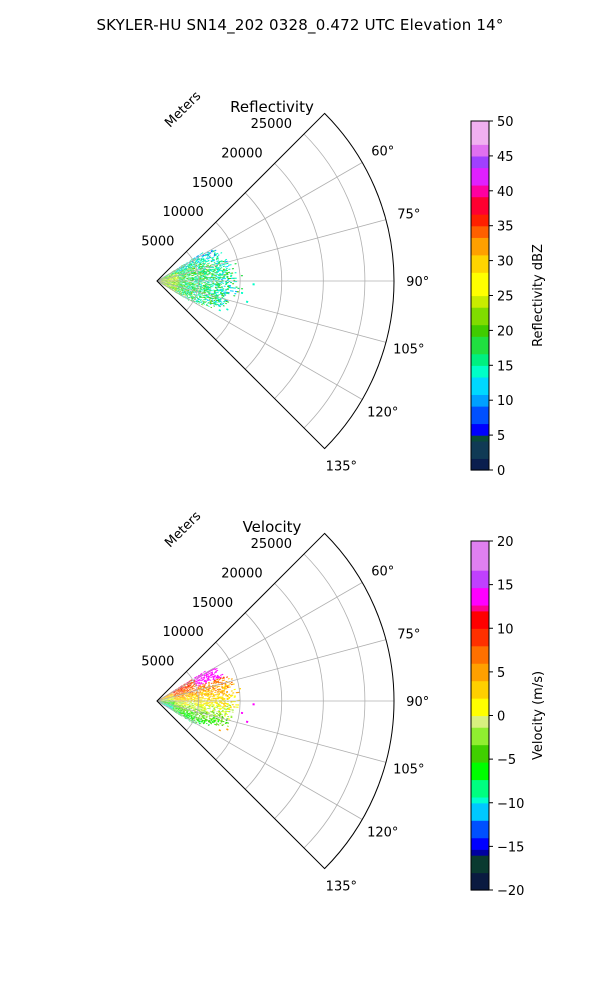  Describe the element at coordinates (259, 340) in the screenshot. I see `azimuth-gridline` at that location.